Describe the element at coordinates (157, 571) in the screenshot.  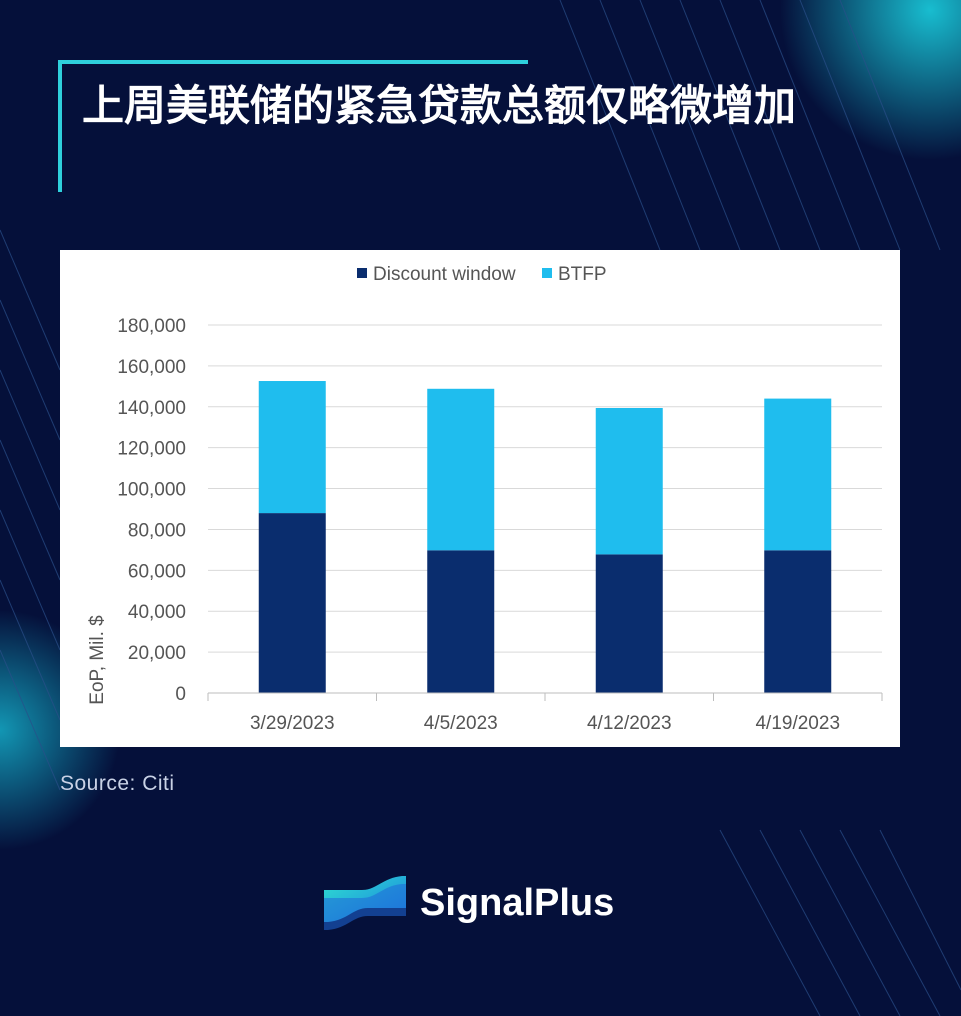
I see `y-tick-label: 60,000` at that location.